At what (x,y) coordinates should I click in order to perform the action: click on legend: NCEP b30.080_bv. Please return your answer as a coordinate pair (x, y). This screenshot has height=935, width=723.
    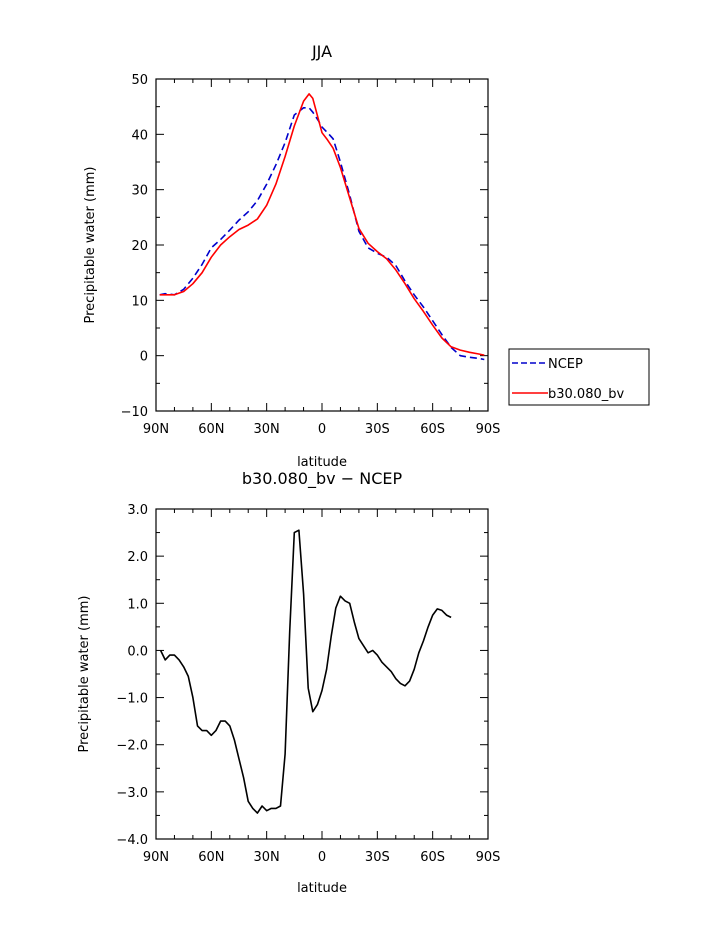
    Looking at the image, I should click on (579, 377).